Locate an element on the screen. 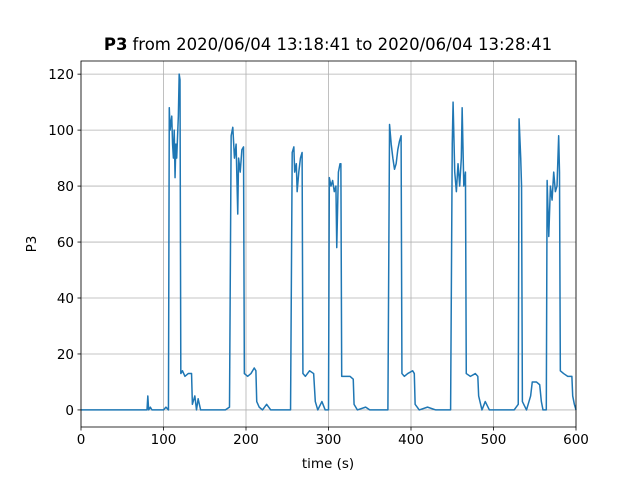 This screenshot has width=640, height=480. x-tick-label: 400 is located at coordinates (411, 440).